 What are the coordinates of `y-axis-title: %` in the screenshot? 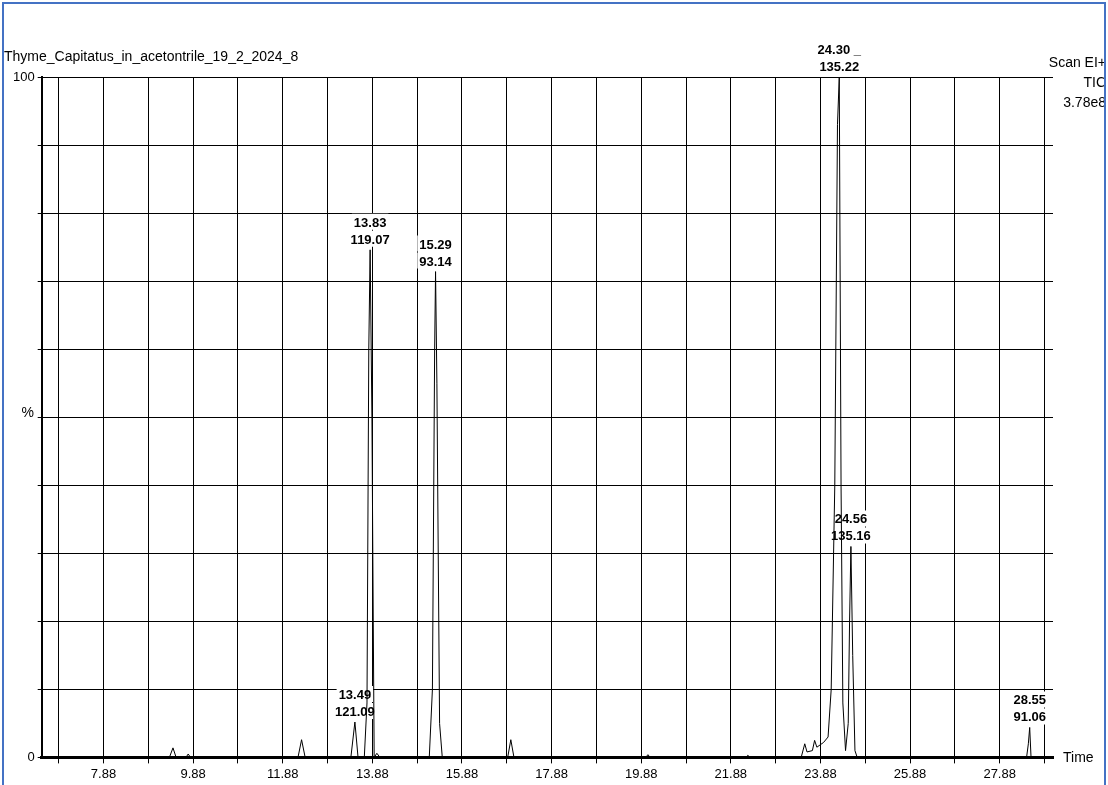 It's located at (27, 412).